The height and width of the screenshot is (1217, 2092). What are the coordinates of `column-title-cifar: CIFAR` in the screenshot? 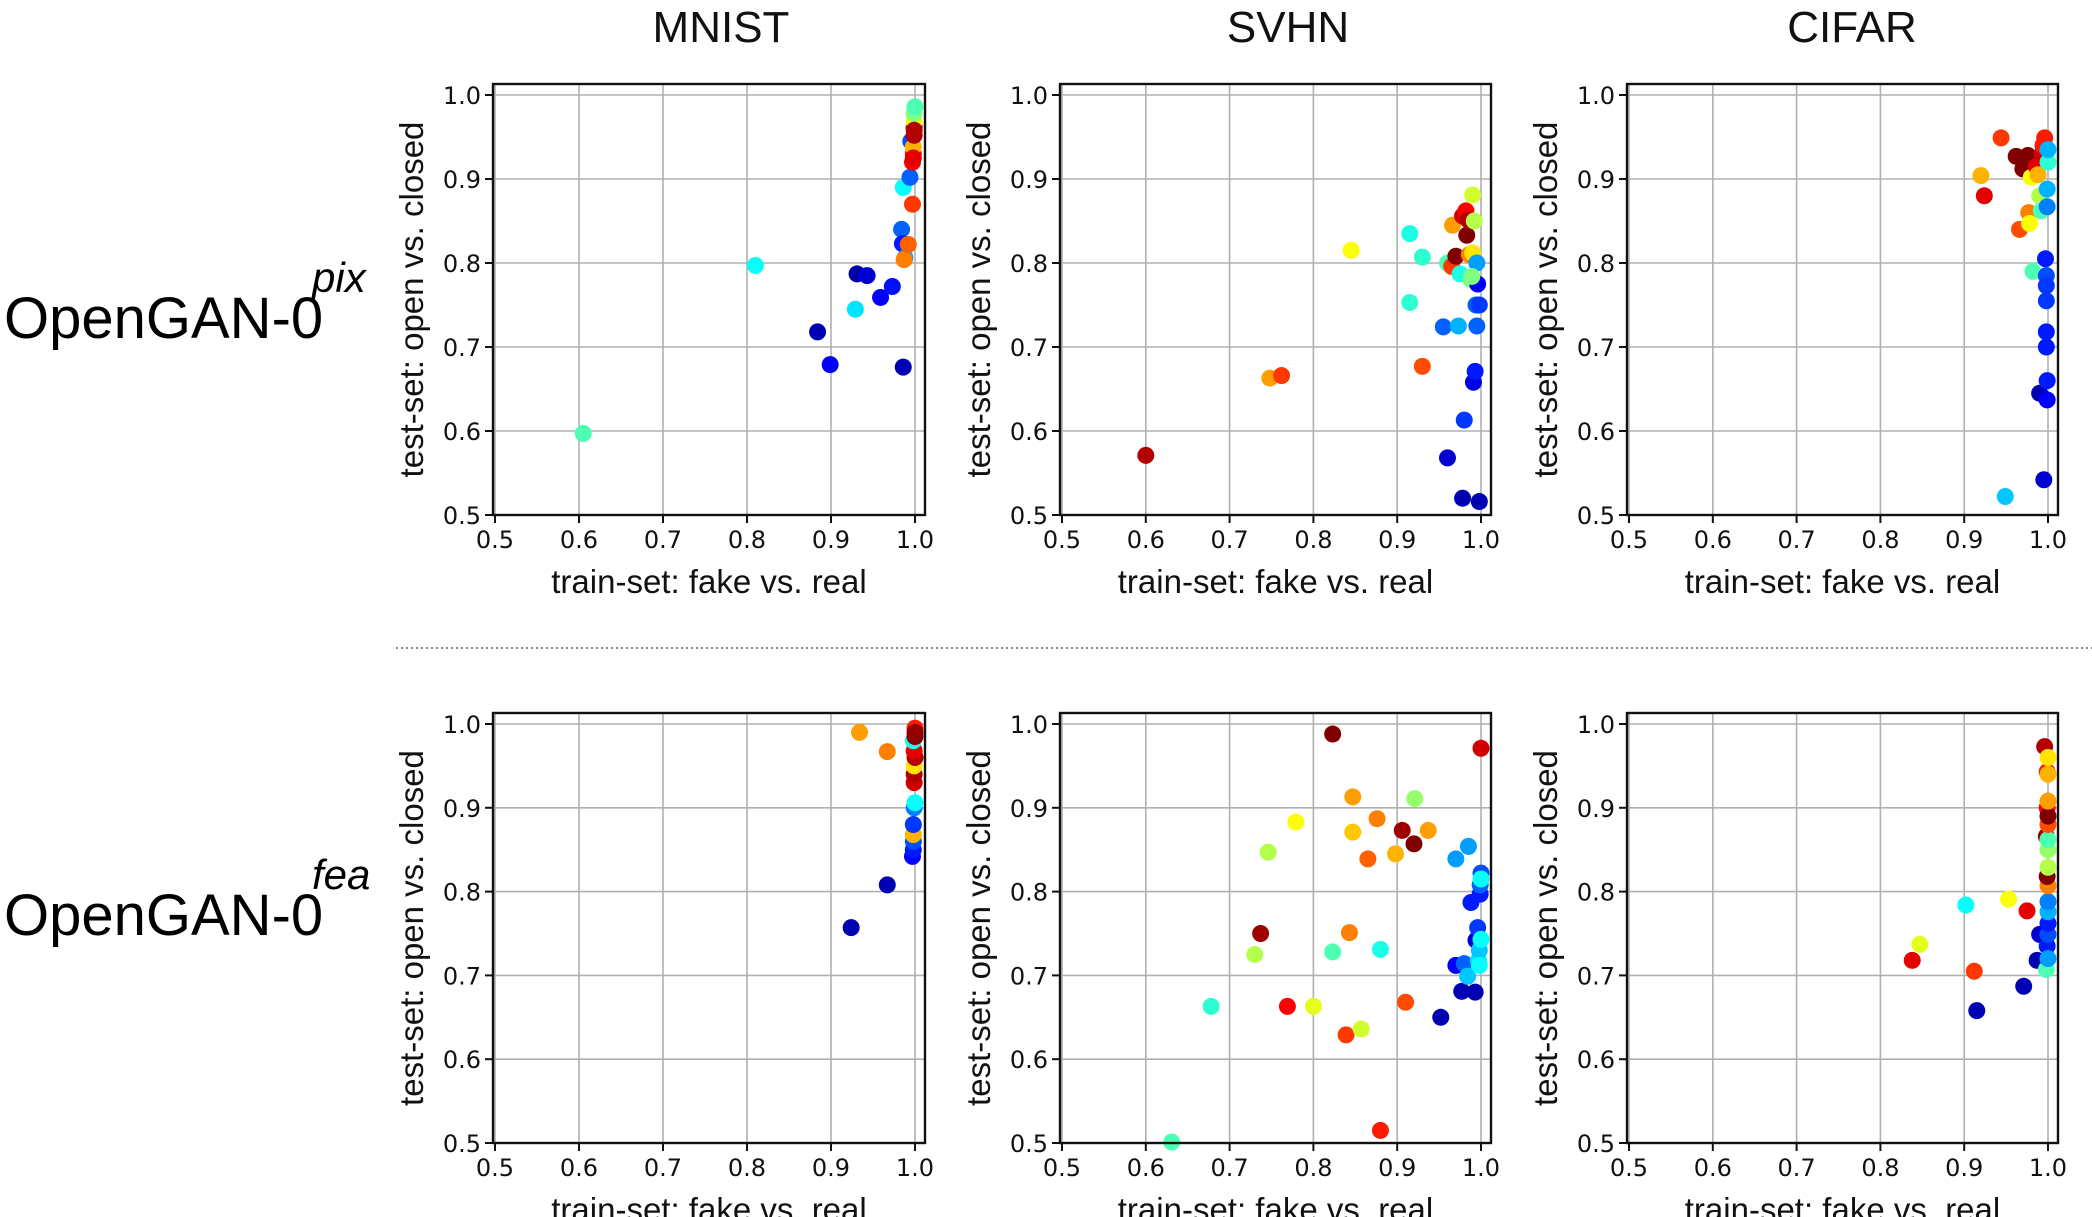 It's located at (1852, 27).